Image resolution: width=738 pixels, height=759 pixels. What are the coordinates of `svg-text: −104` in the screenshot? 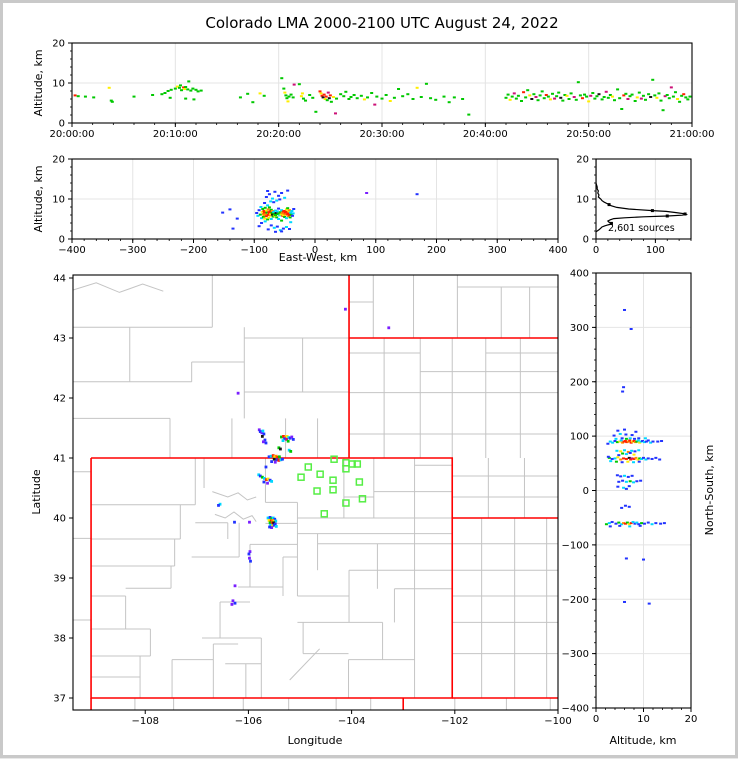 It's located at (351, 721).